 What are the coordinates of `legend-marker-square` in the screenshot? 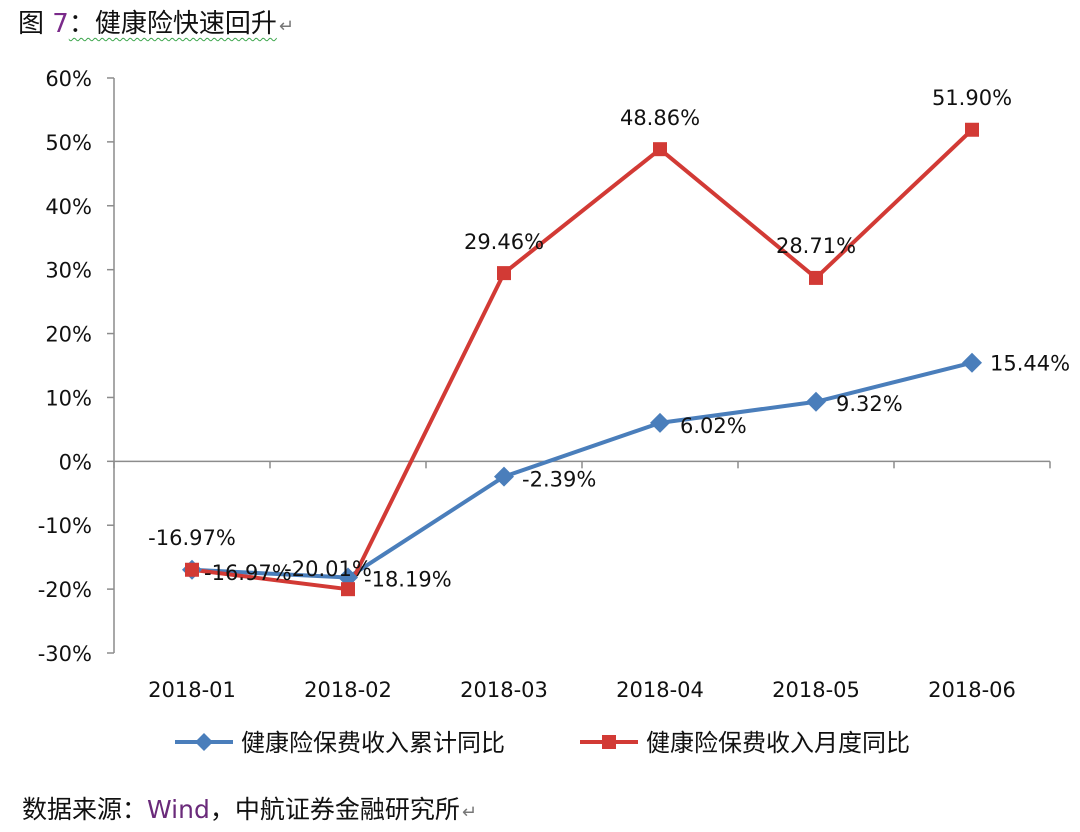 It's located at (609, 742).